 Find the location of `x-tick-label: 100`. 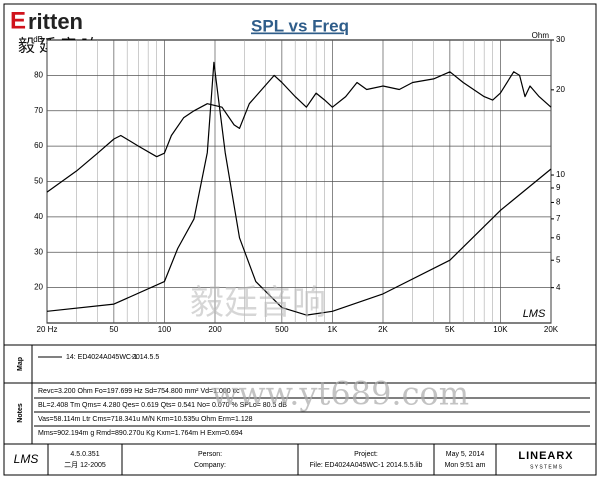

x-tick-label: 100 is located at coordinates (165, 329).